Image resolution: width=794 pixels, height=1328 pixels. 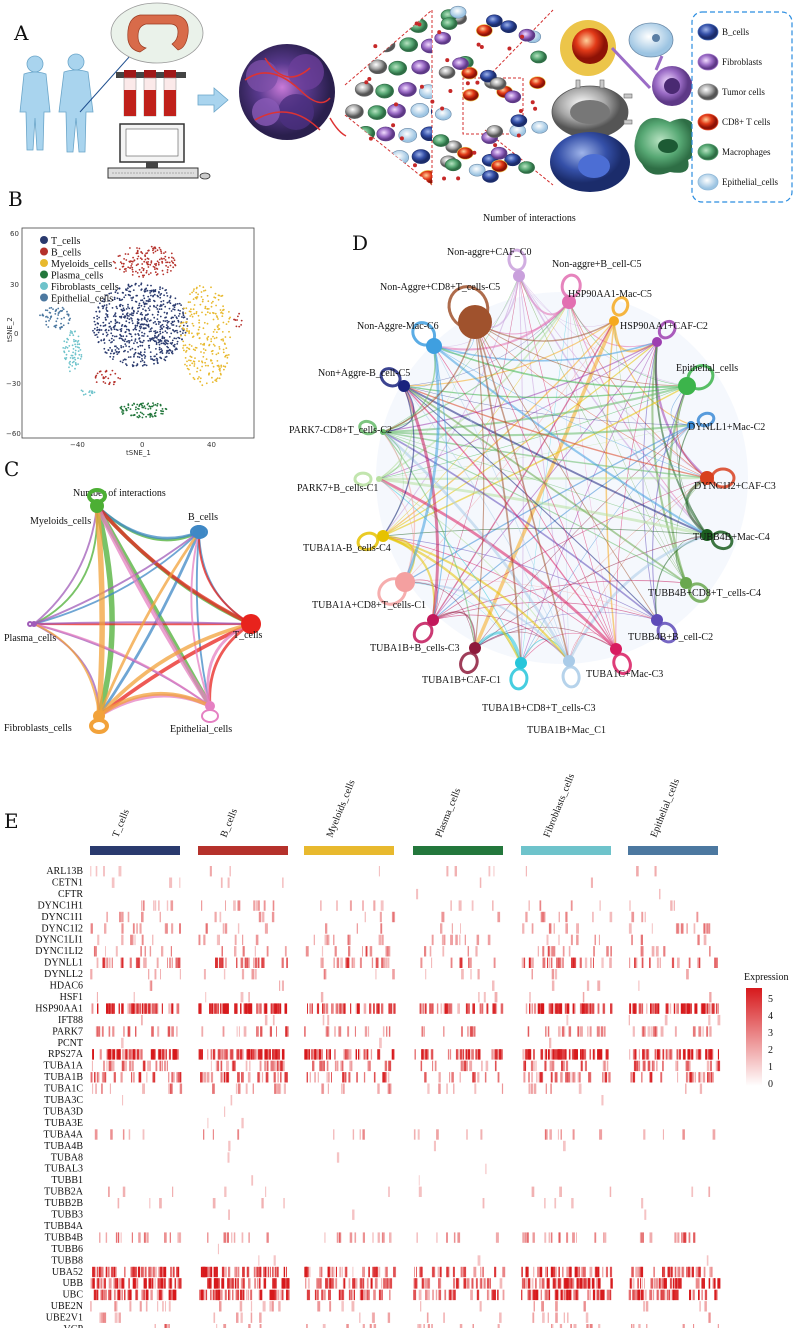 I want to click on gene-label: UBE2V1, so click(x=64, y=1318).